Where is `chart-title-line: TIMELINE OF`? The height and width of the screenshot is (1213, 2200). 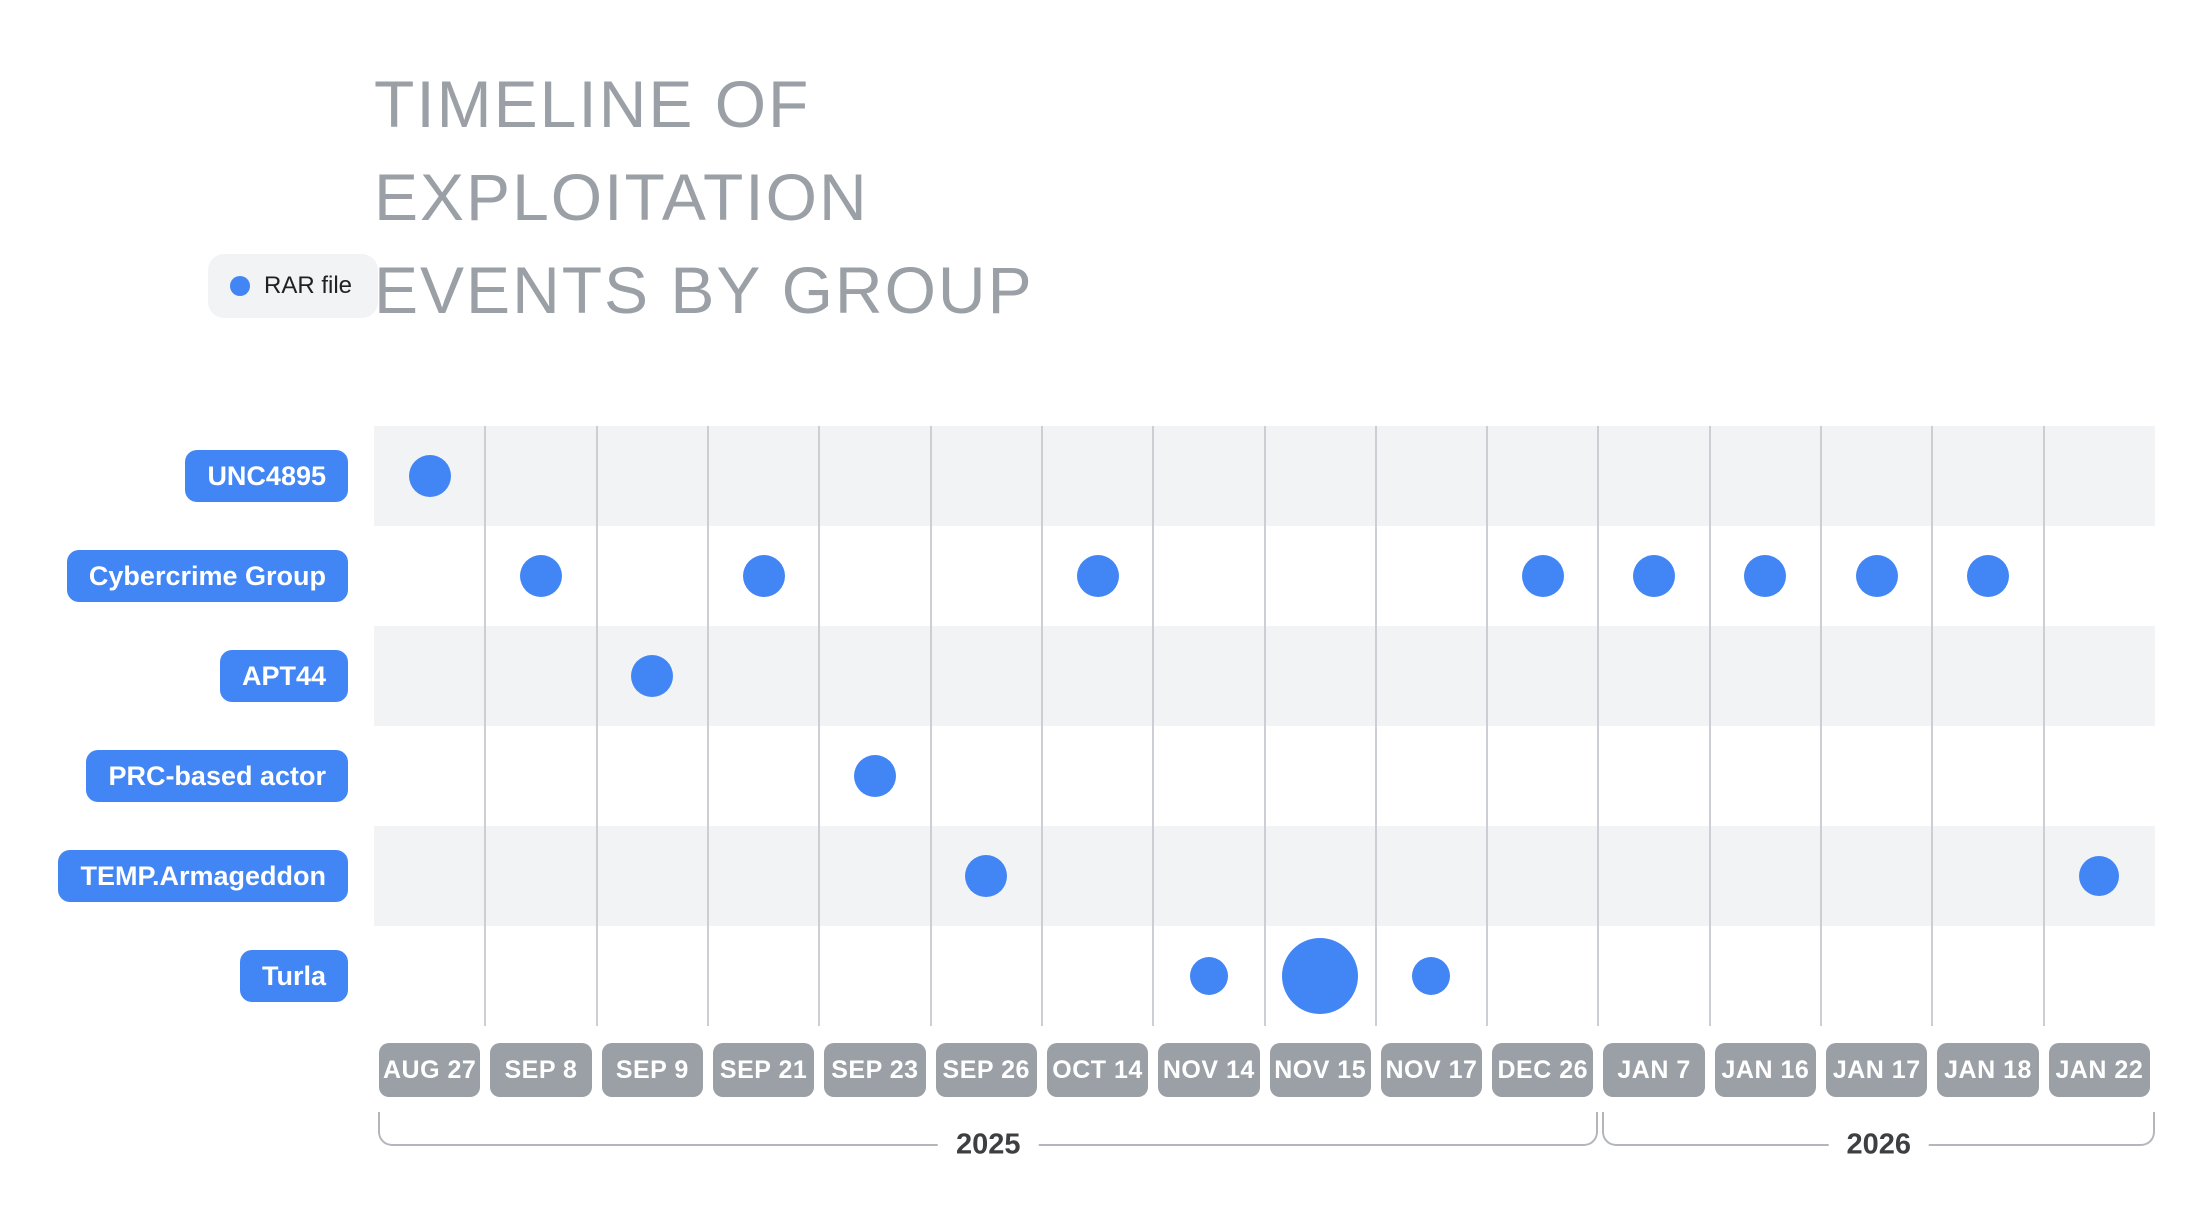 chart-title-line: TIMELINE OF is located at coordinates (592, 104).